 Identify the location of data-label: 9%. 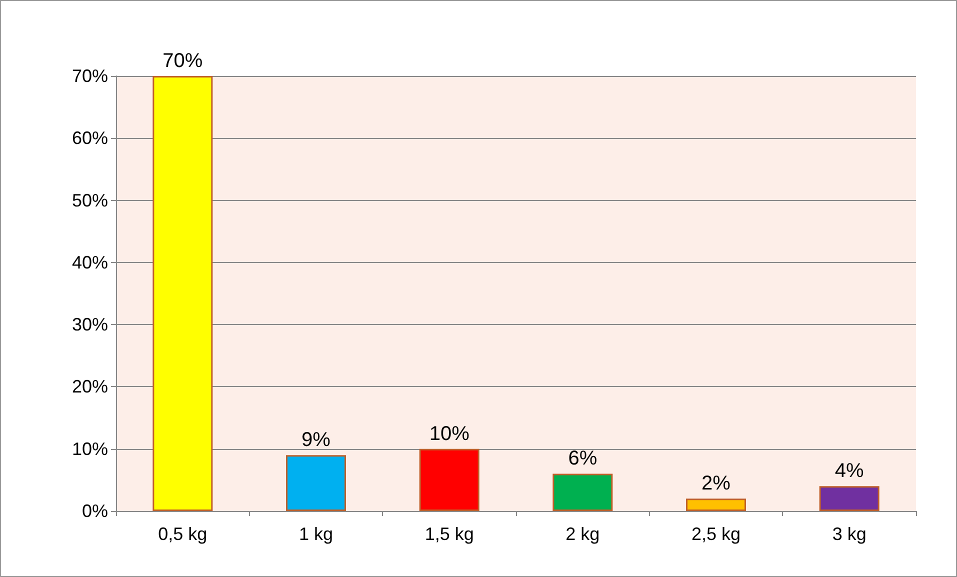
(316, 440).